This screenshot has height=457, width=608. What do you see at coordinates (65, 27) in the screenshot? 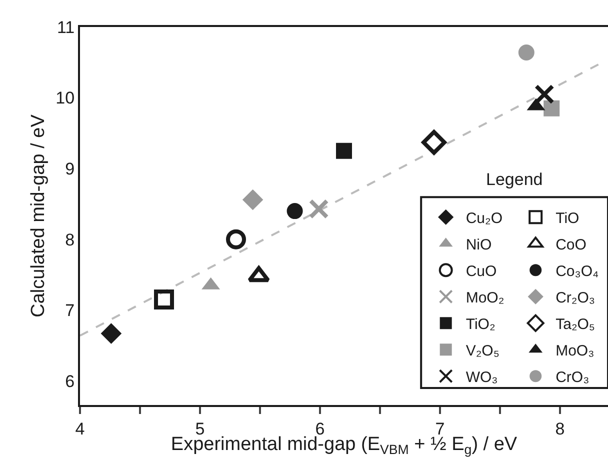
I see `y-tick-label: 11` at bounding box center [65, 27].